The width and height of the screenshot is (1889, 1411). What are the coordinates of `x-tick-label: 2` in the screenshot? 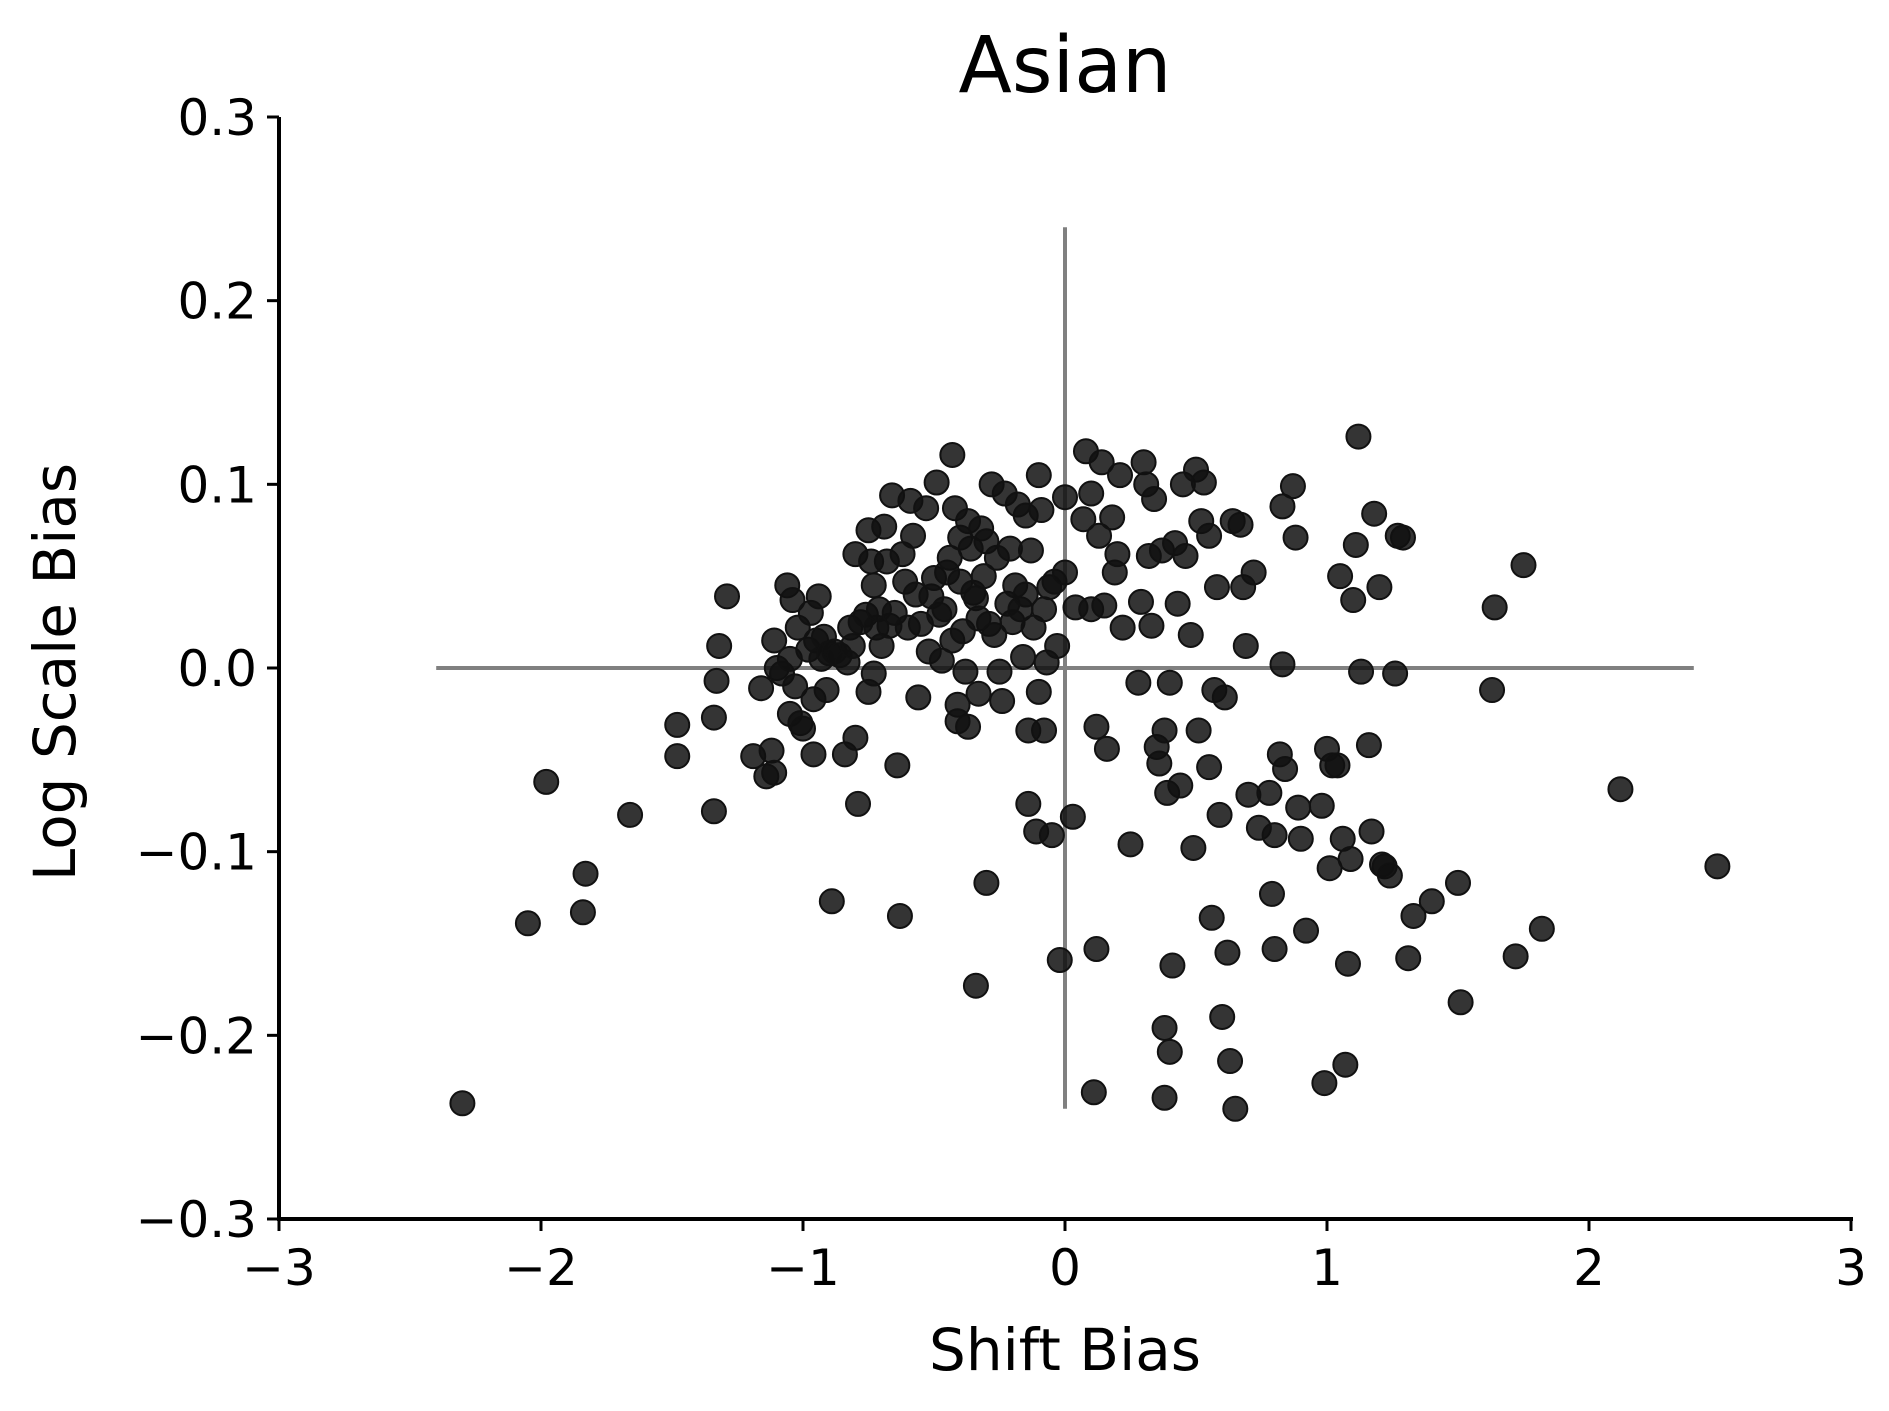 It's located at (1589, 1268).